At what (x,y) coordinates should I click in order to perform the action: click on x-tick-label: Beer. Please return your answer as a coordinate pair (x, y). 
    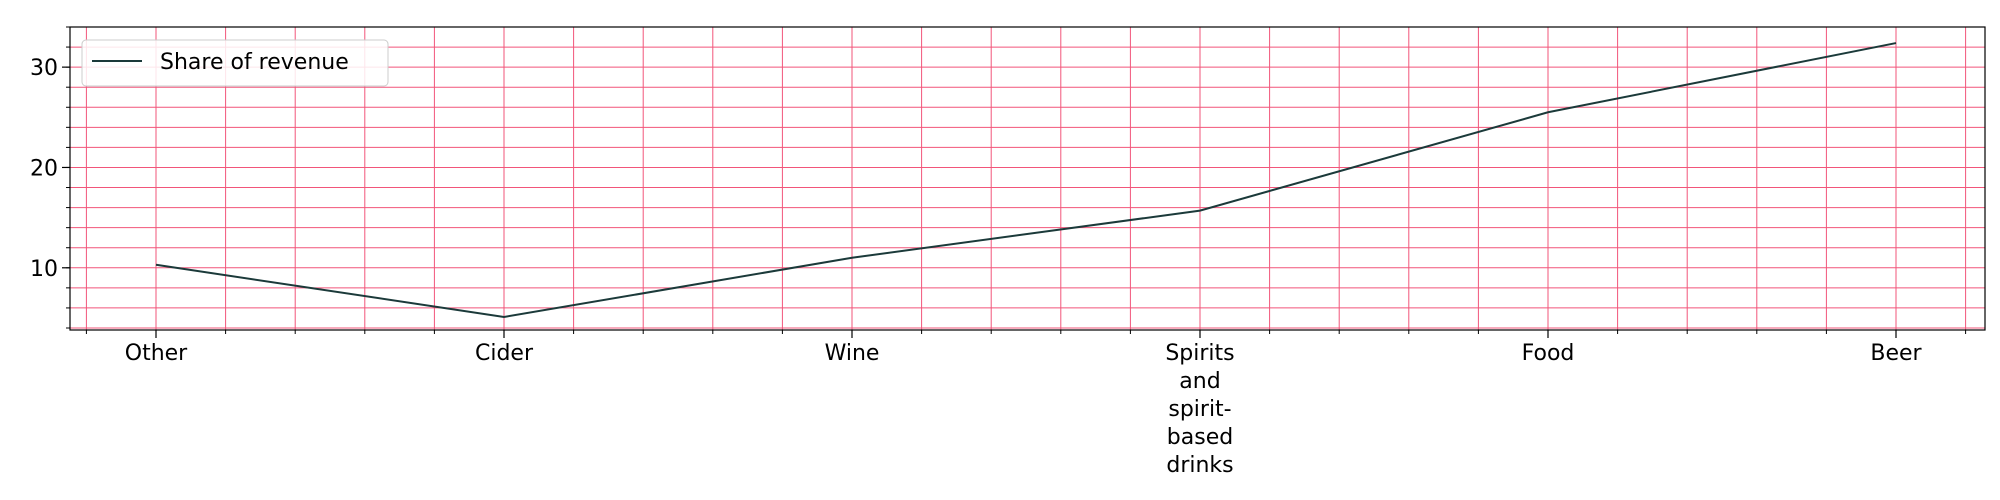
    Looking at the image, I should click on (1896, 353).